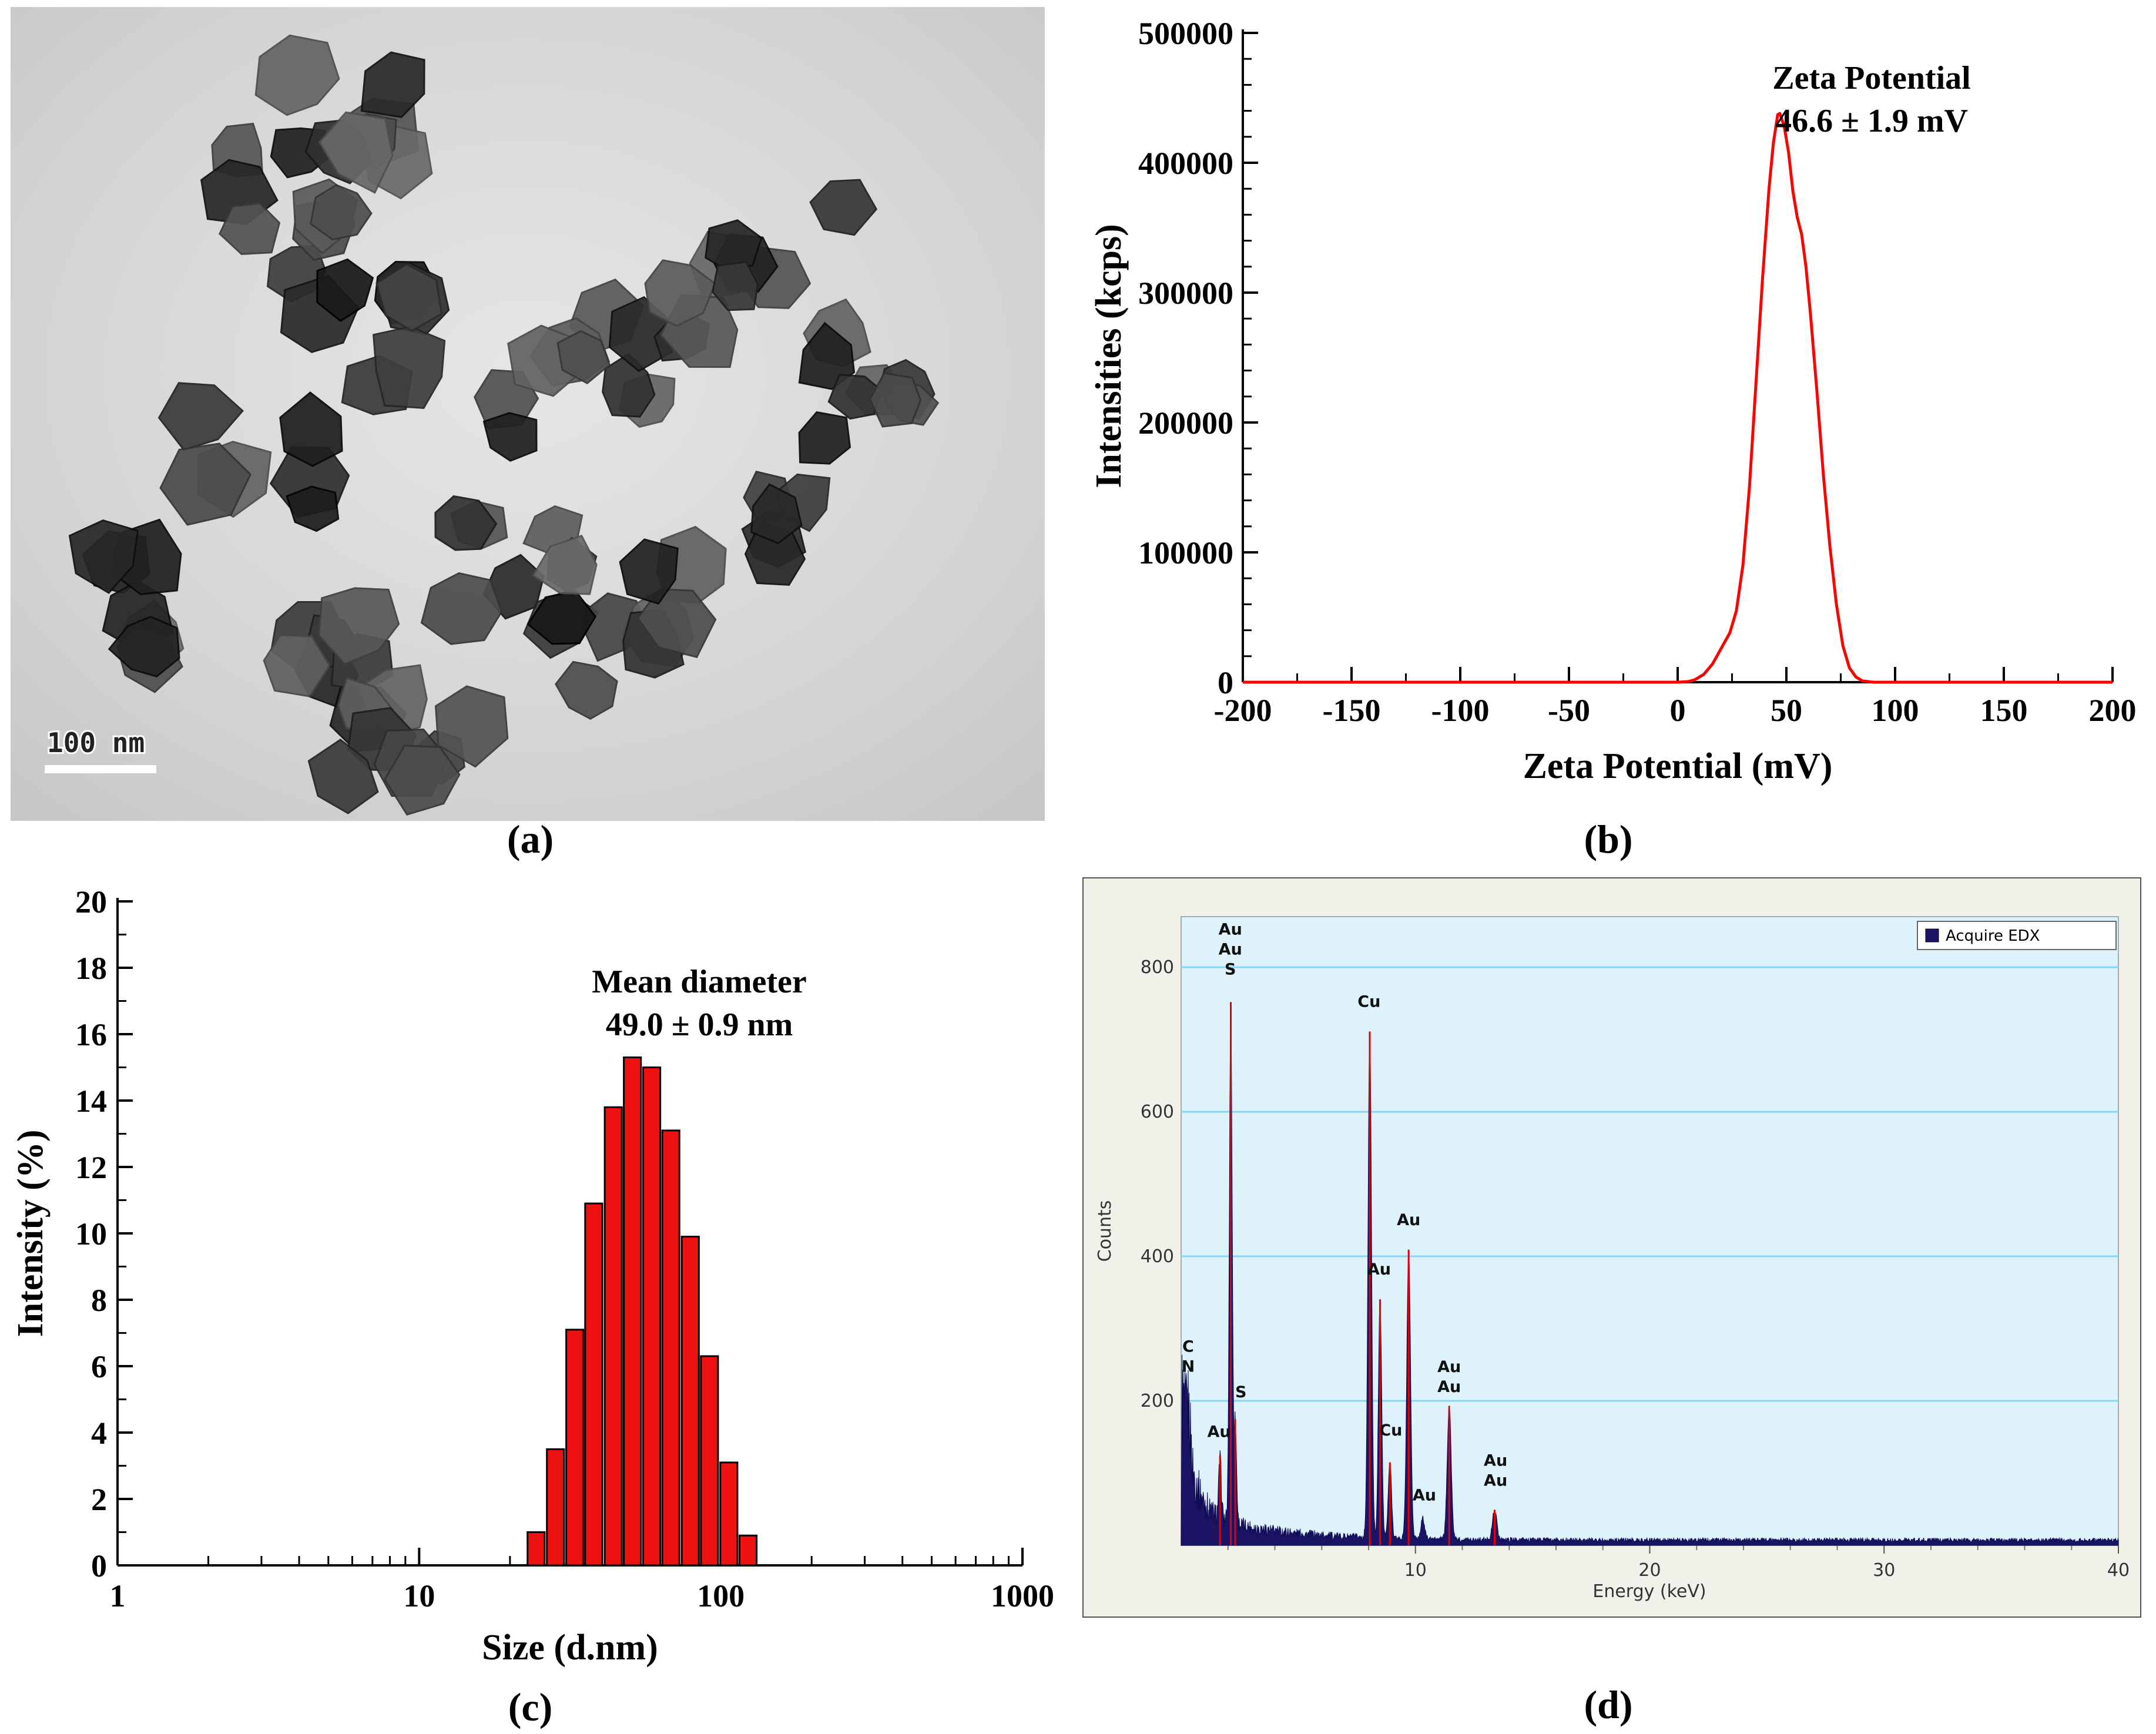  What do you see at coordinates (1871, 121) in the screenshot?
I see `zeta-annotation-value: 46.6 ± 1.9 mV` at bounding box center [1871, 121].